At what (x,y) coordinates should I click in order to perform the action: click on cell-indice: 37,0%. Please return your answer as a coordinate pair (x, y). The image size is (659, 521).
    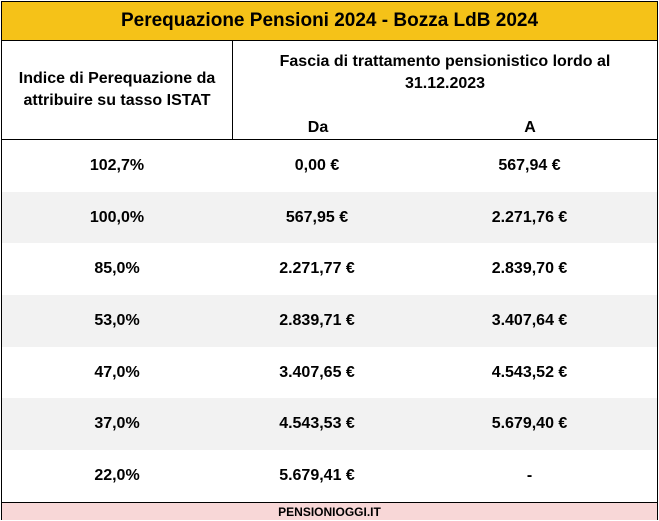
    Looking at the image, I should click on (117, 424).